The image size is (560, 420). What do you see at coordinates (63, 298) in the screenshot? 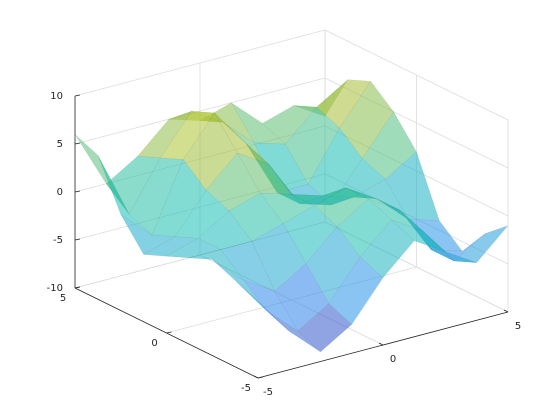
I see `y-tick-label: 5` at bounding box center [63, 298].